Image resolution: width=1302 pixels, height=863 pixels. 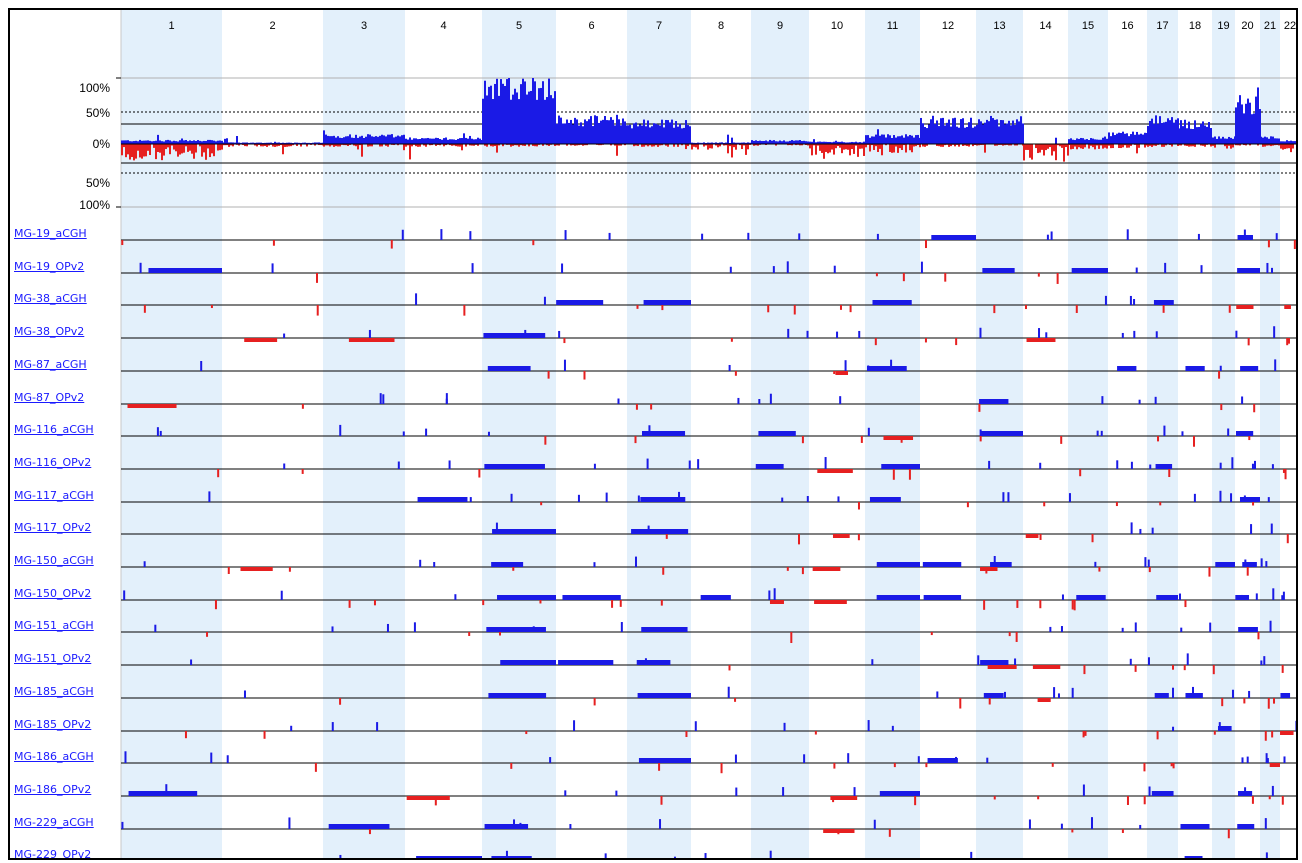 I want to click on sample-link: MG-116_aCGH, so click(x=54, y=429).